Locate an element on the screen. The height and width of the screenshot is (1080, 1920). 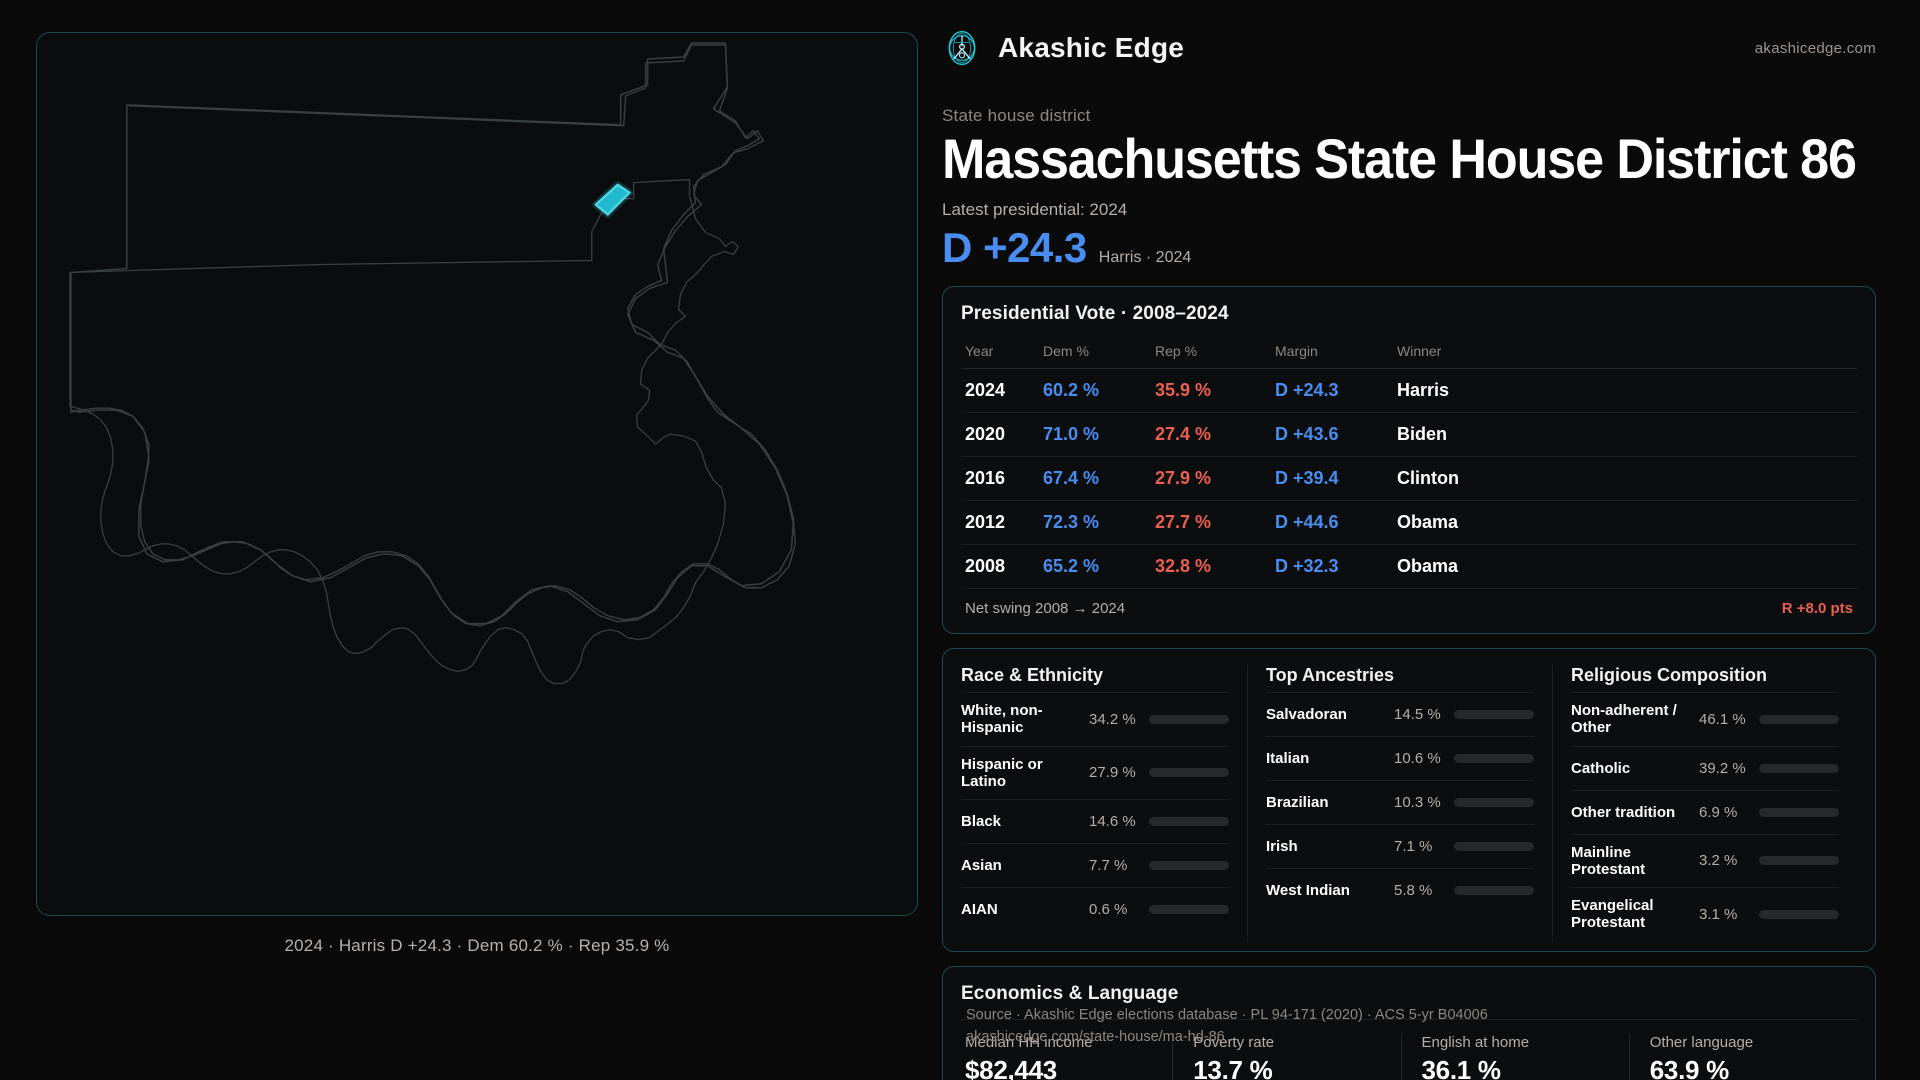
list-item: AIAN 0.6 % is located at coordinates (1095, 909).